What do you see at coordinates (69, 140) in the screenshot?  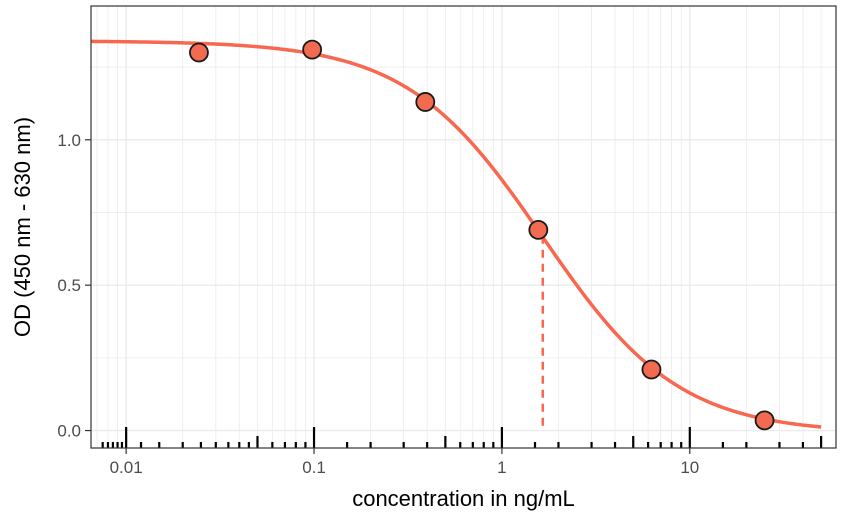 I see `y-tick-label: 1.0` at bounding box center [69, 140].